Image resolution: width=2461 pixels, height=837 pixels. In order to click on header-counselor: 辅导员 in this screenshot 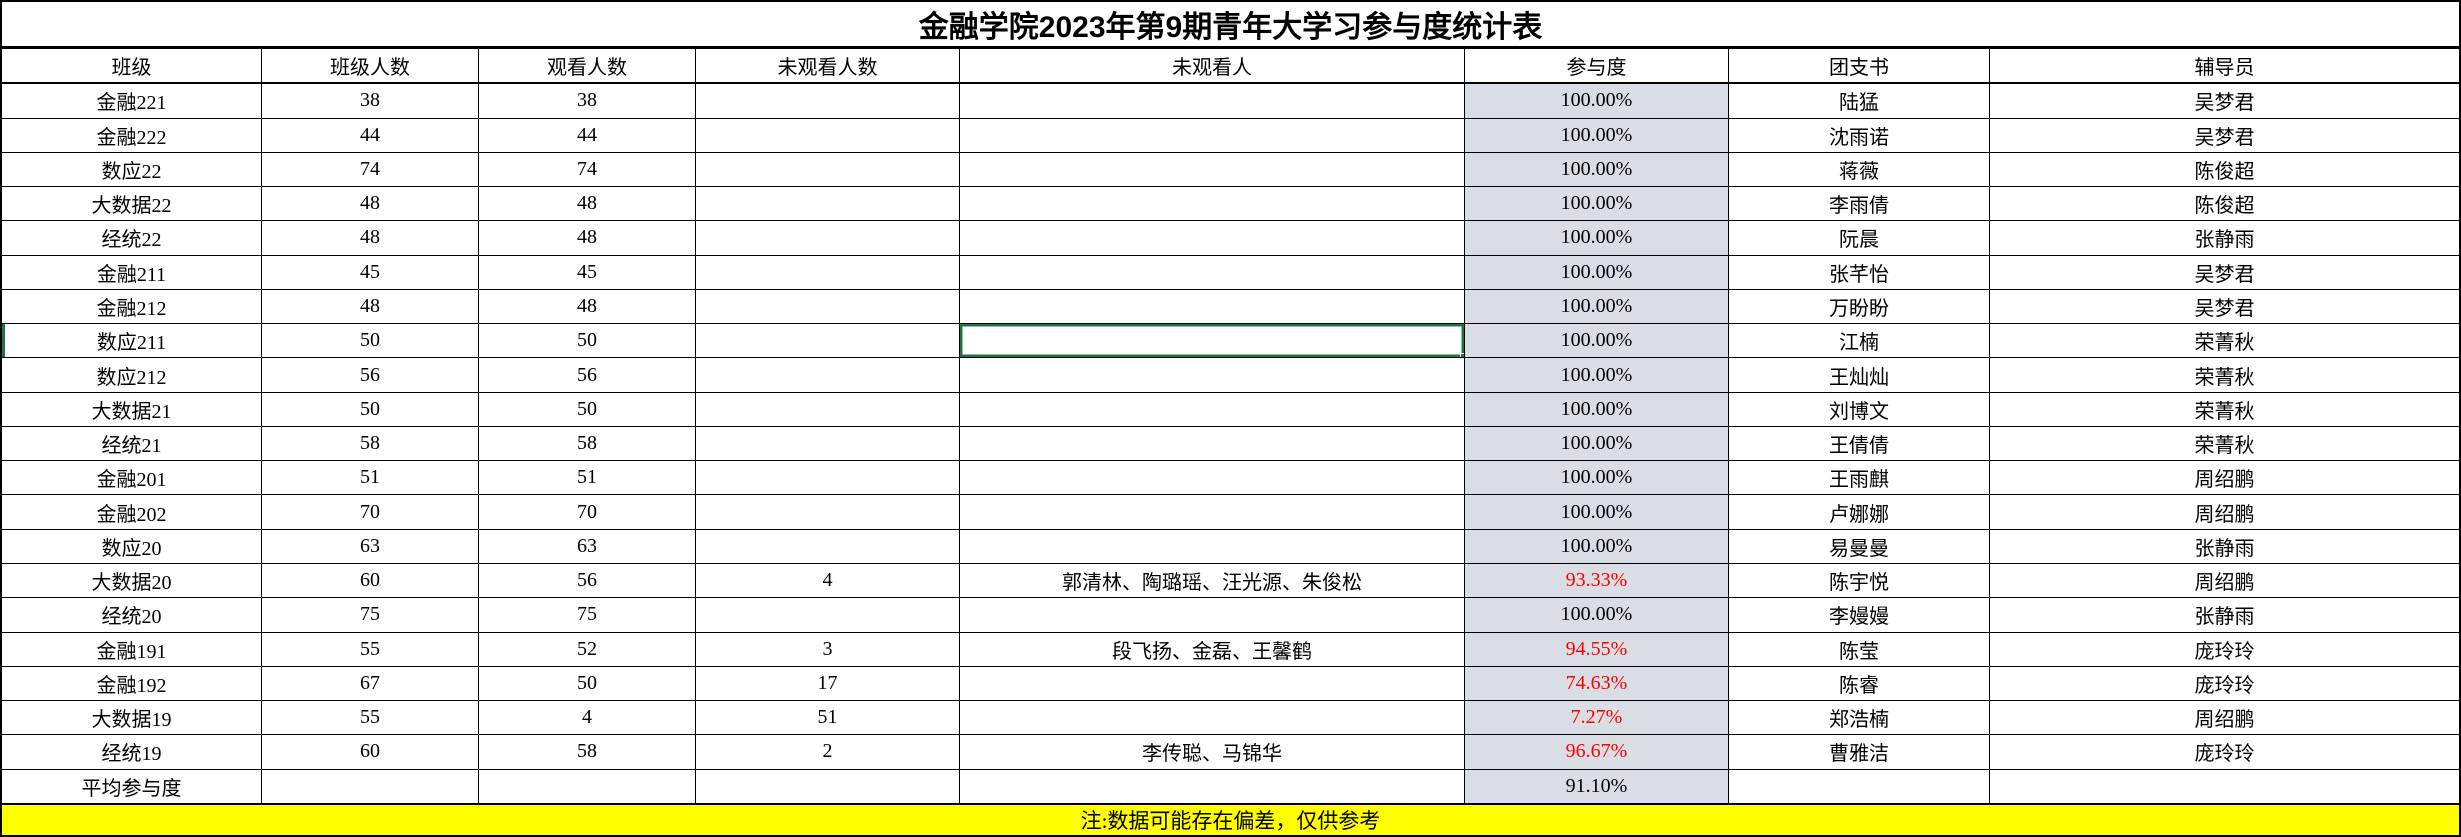, I will do `click(2224, 68)`.